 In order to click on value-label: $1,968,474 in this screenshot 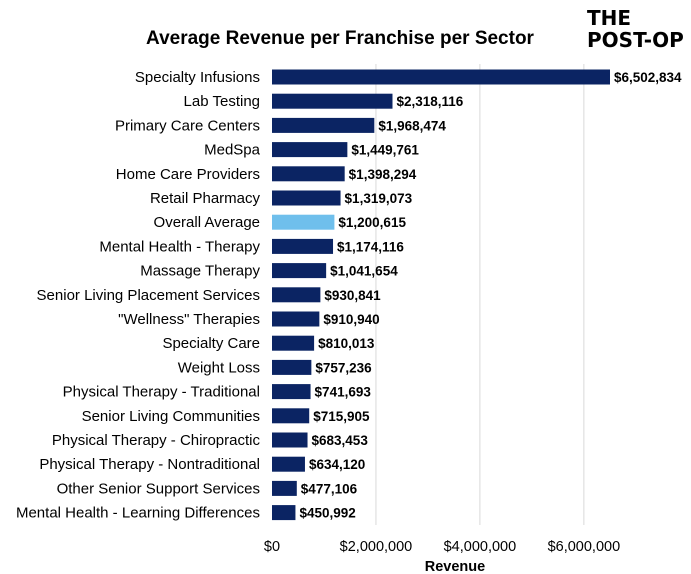, I will do `click(412, 125)`.